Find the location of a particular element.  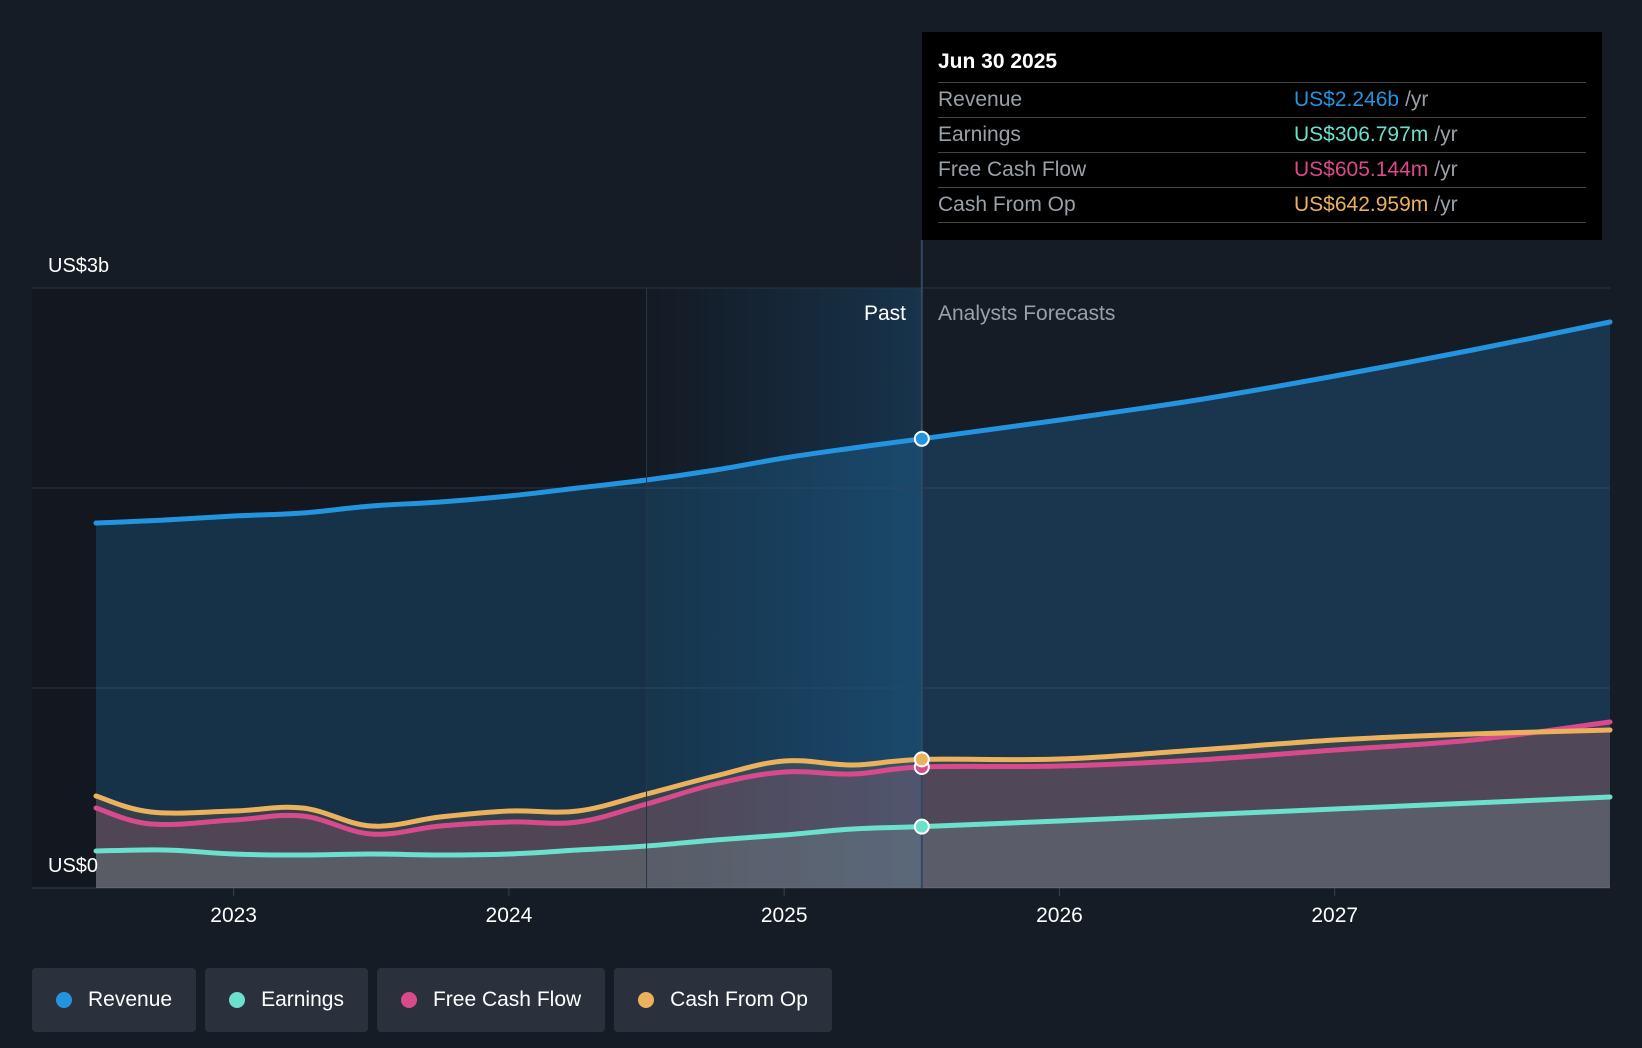

legend-item-free-cash-flow: Free Cash Flow is located at coordinates (491, 1000).